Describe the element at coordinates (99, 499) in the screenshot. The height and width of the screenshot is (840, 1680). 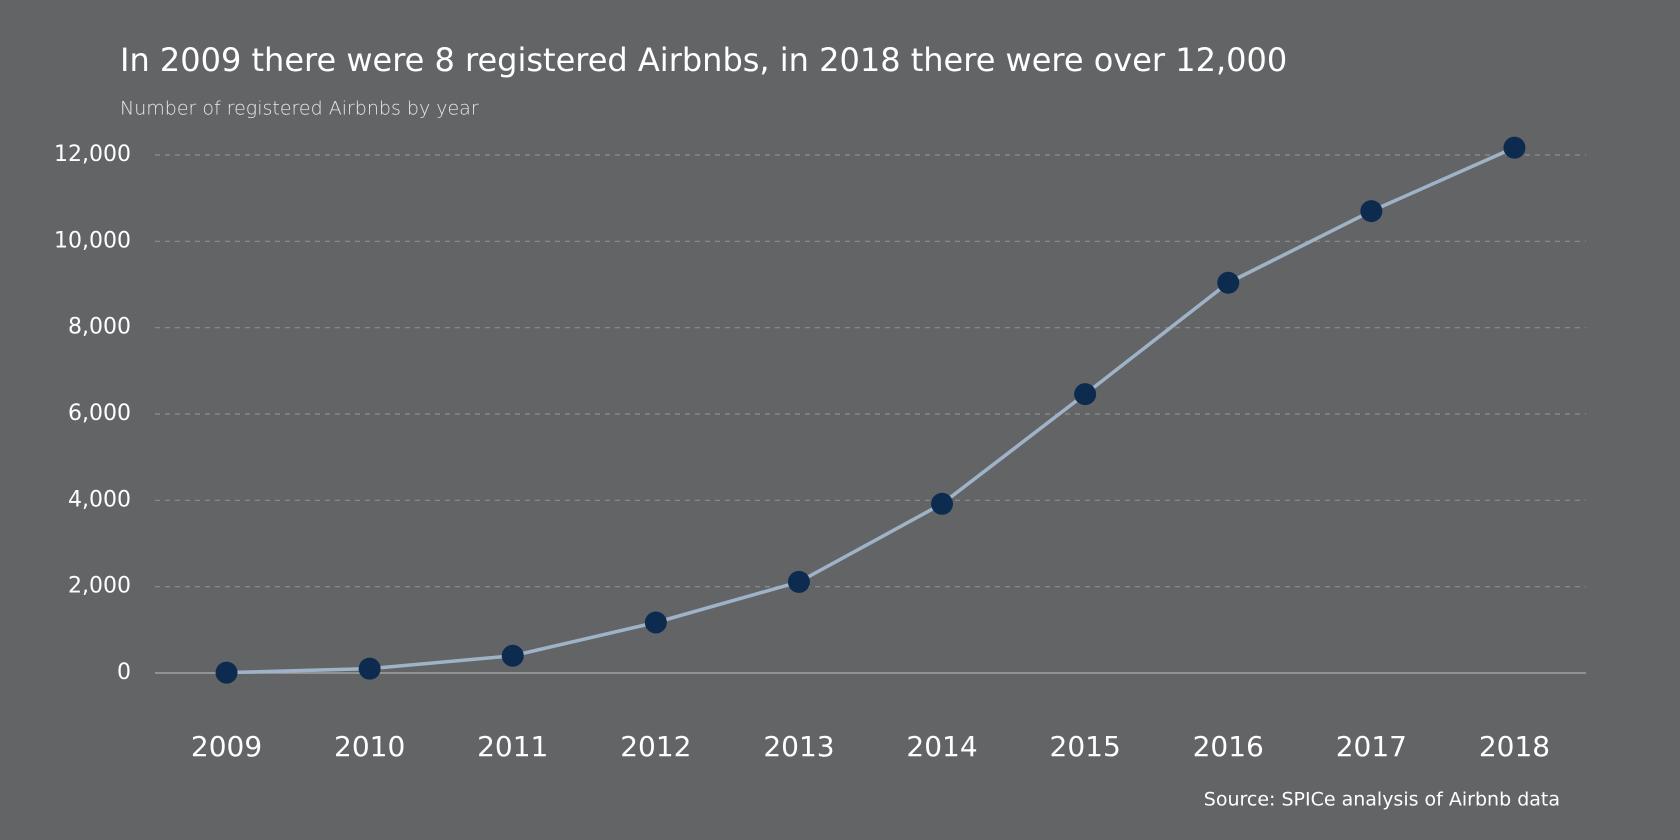
I see `y-tick-label: 4,000` at that location.